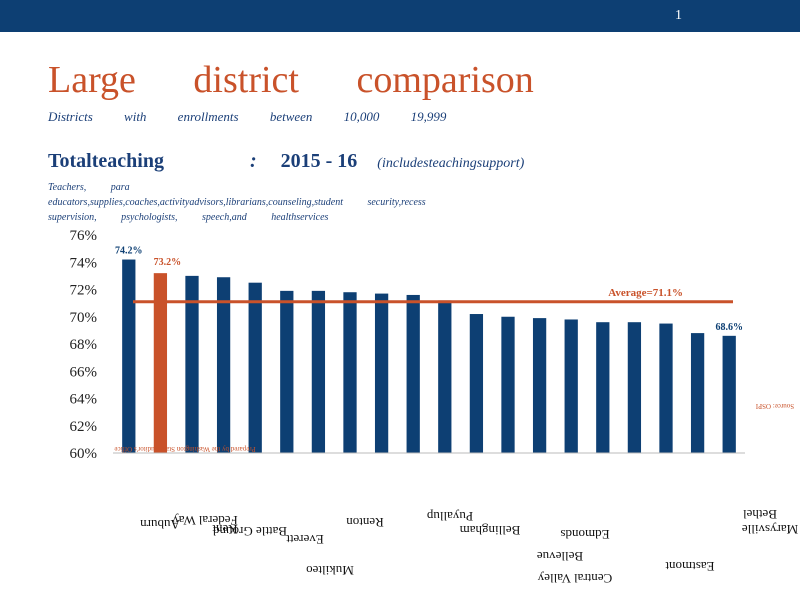 The image size is (800, 600). What do you see at coordinates (584, 534) in the screenshot?
I see `x-category-label: Edmonds` at bounding box center [584, 534].